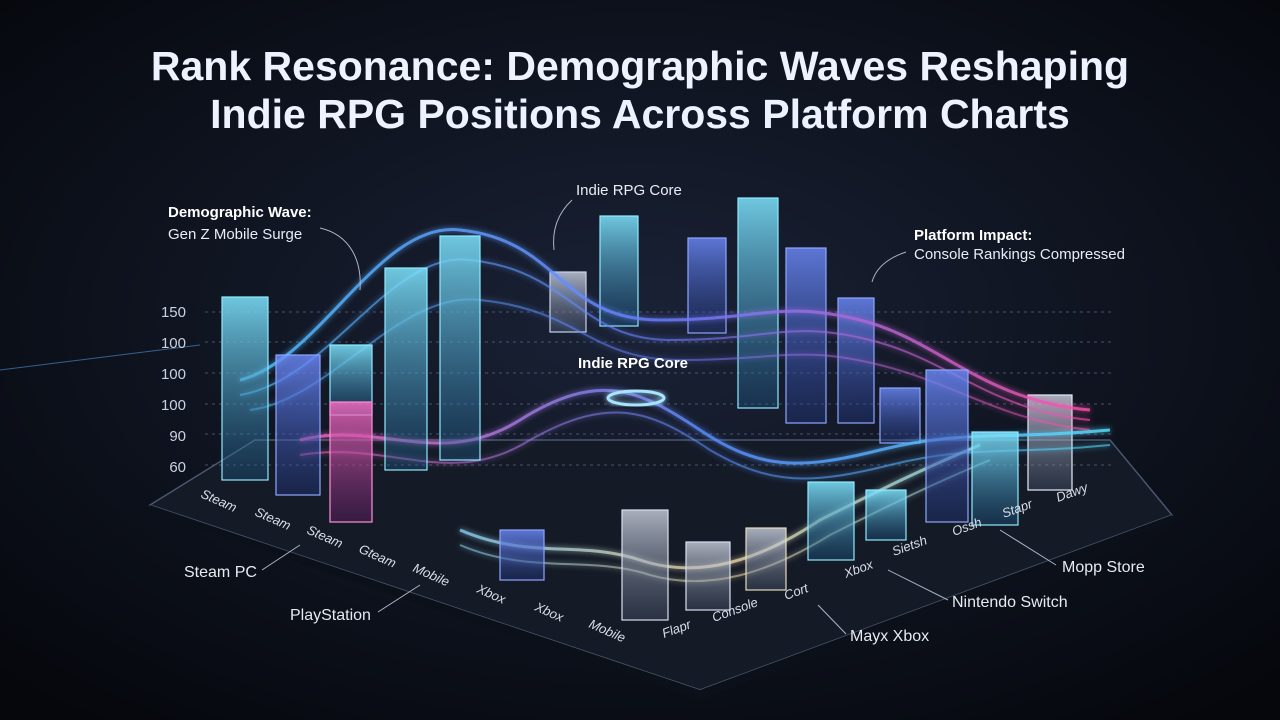 Image resolution: width=1280 pixels, height=720 pixels. I want to click on callout: Mopp Store, so click(1103, 567).